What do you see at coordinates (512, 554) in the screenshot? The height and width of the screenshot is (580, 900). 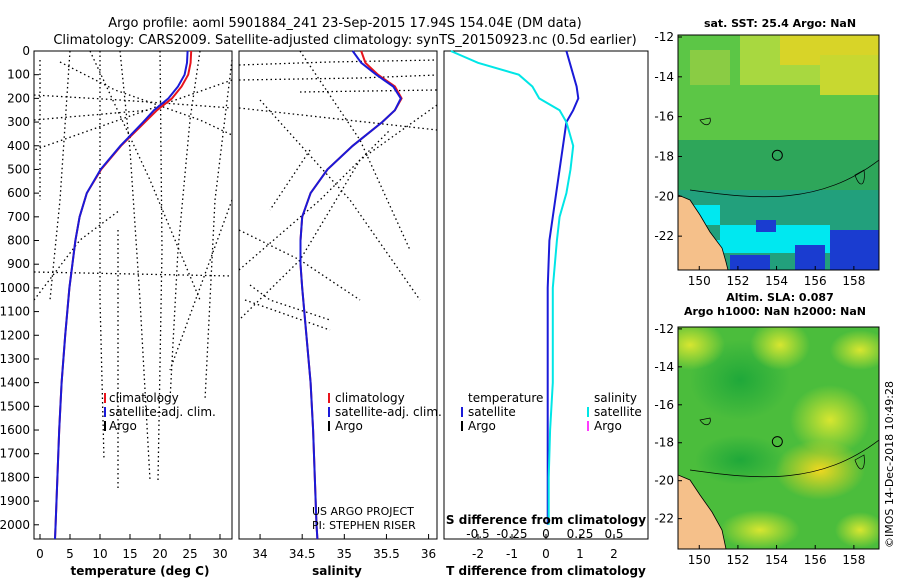 I see `difference-tick-label: -1` at bounding box center [512, 554].